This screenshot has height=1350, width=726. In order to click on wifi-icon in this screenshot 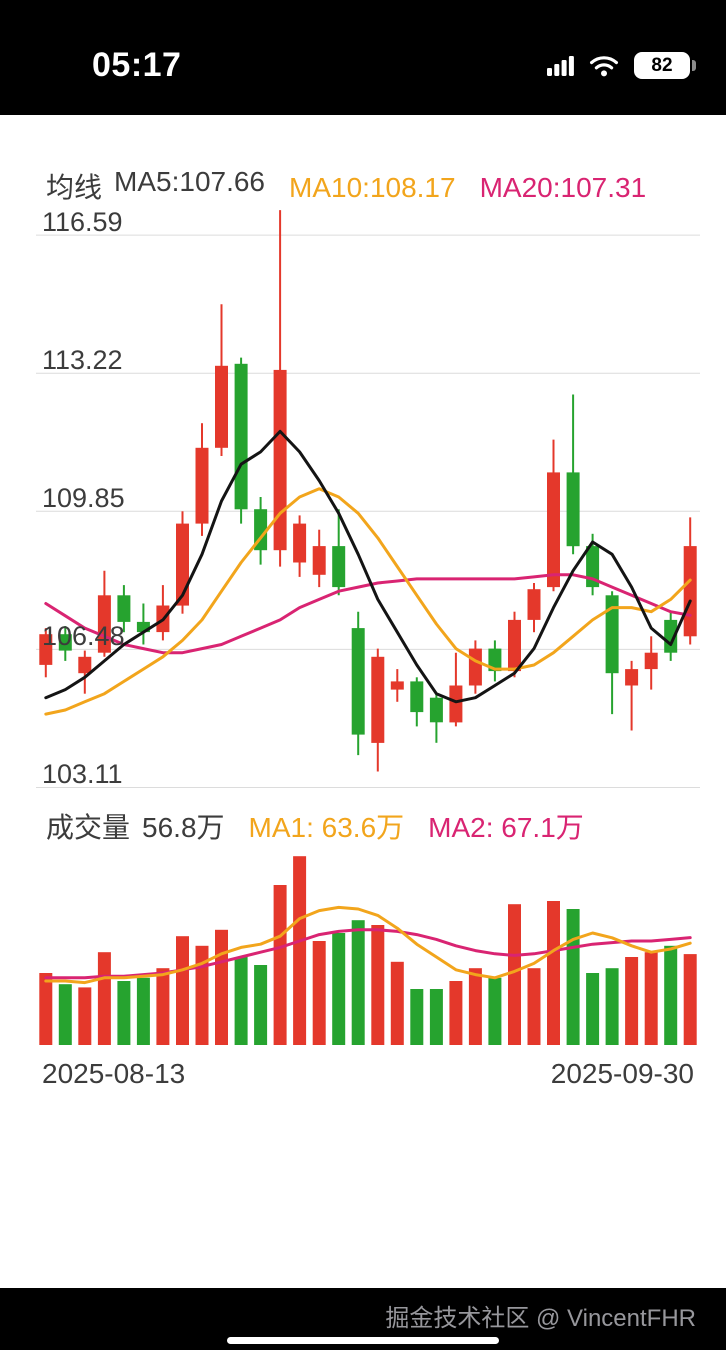, I will do `click(604, 65)`.